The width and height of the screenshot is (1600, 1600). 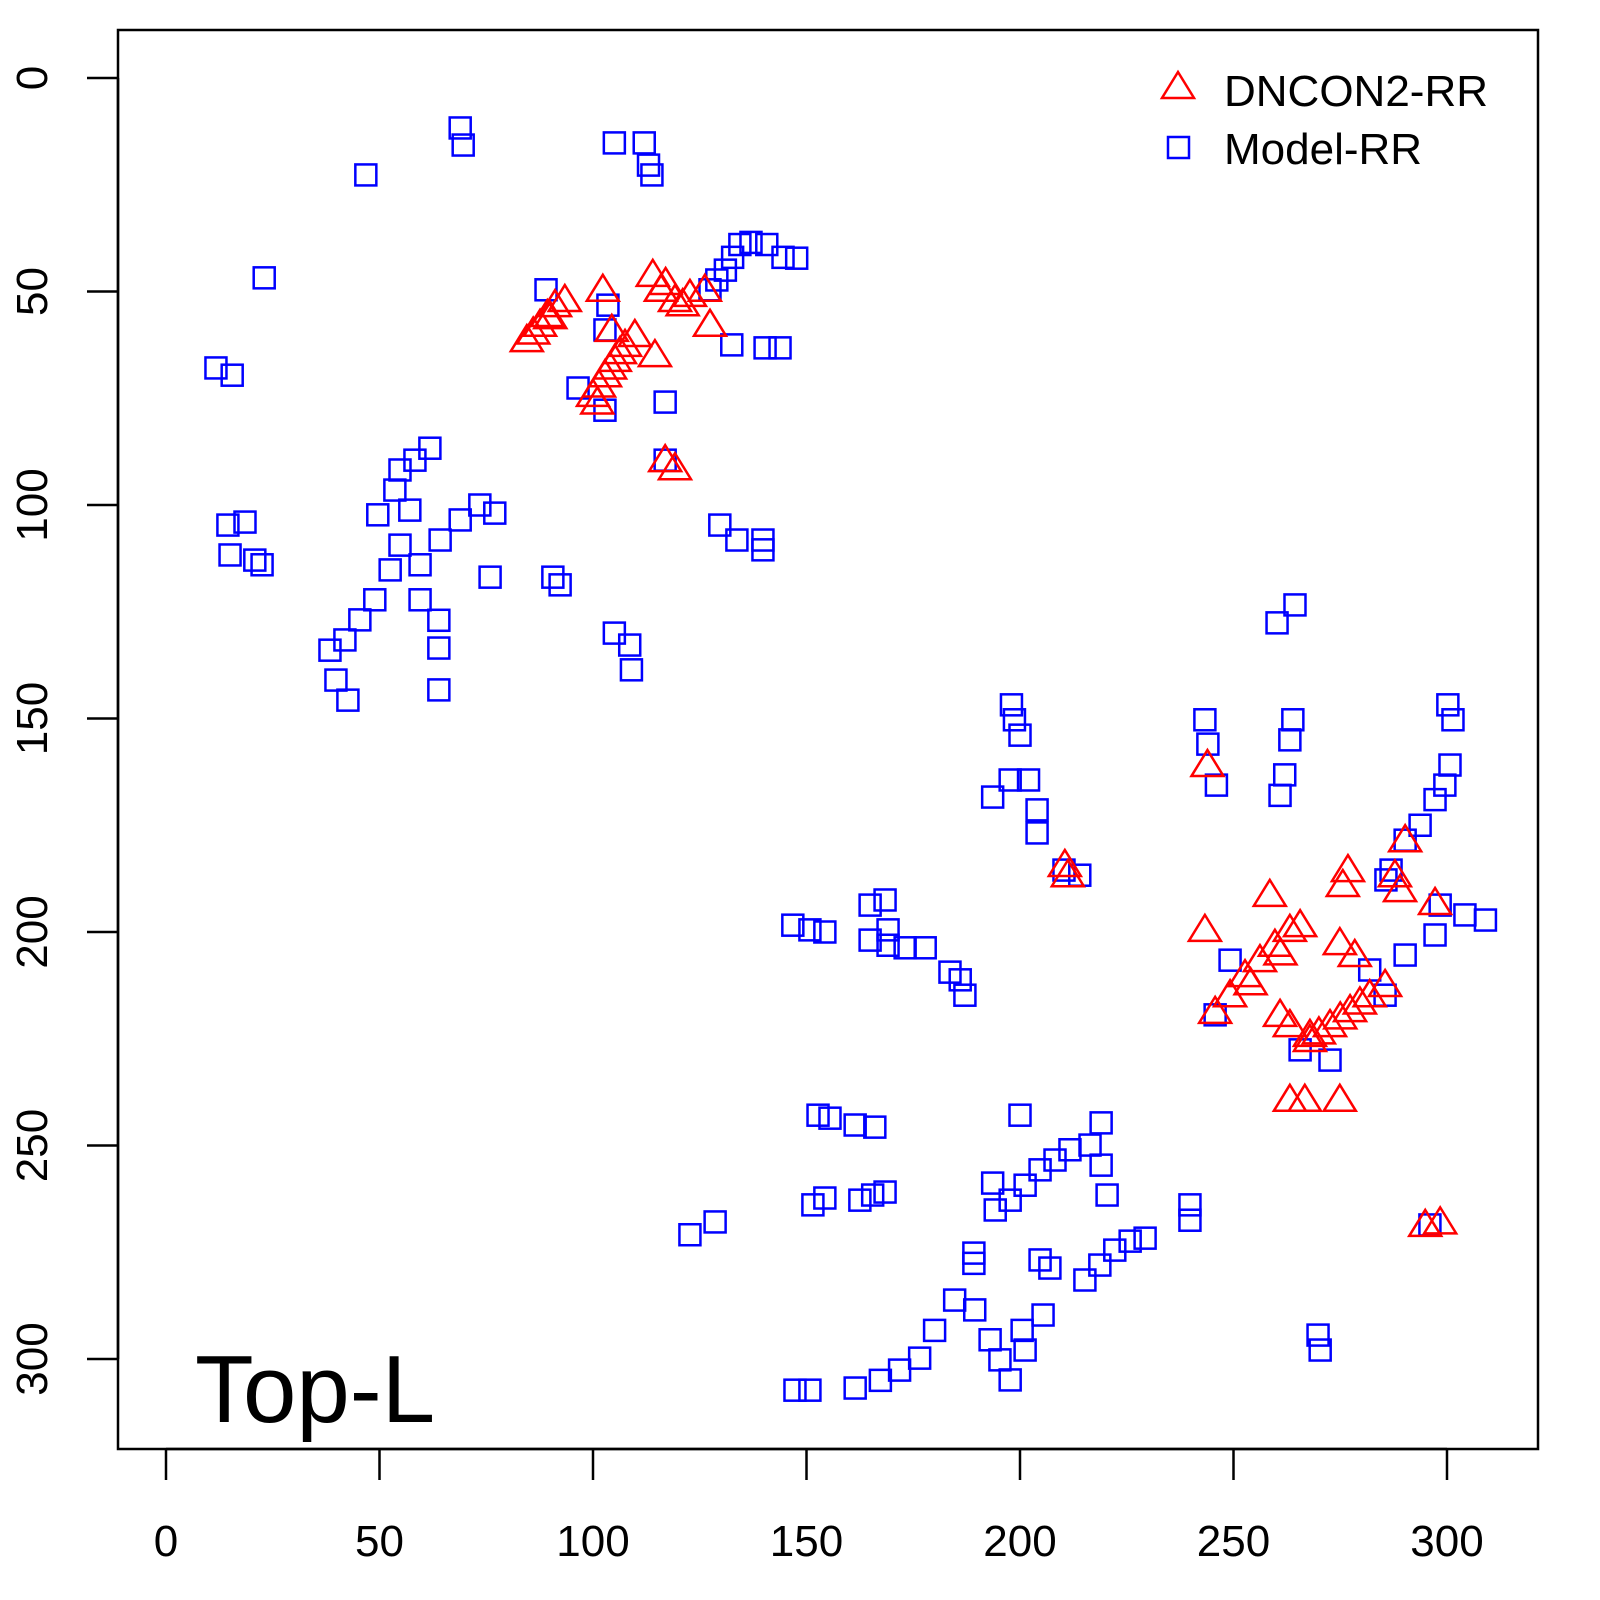 I want to click on x-tick-label: 150, so click(x=806, y=1541).